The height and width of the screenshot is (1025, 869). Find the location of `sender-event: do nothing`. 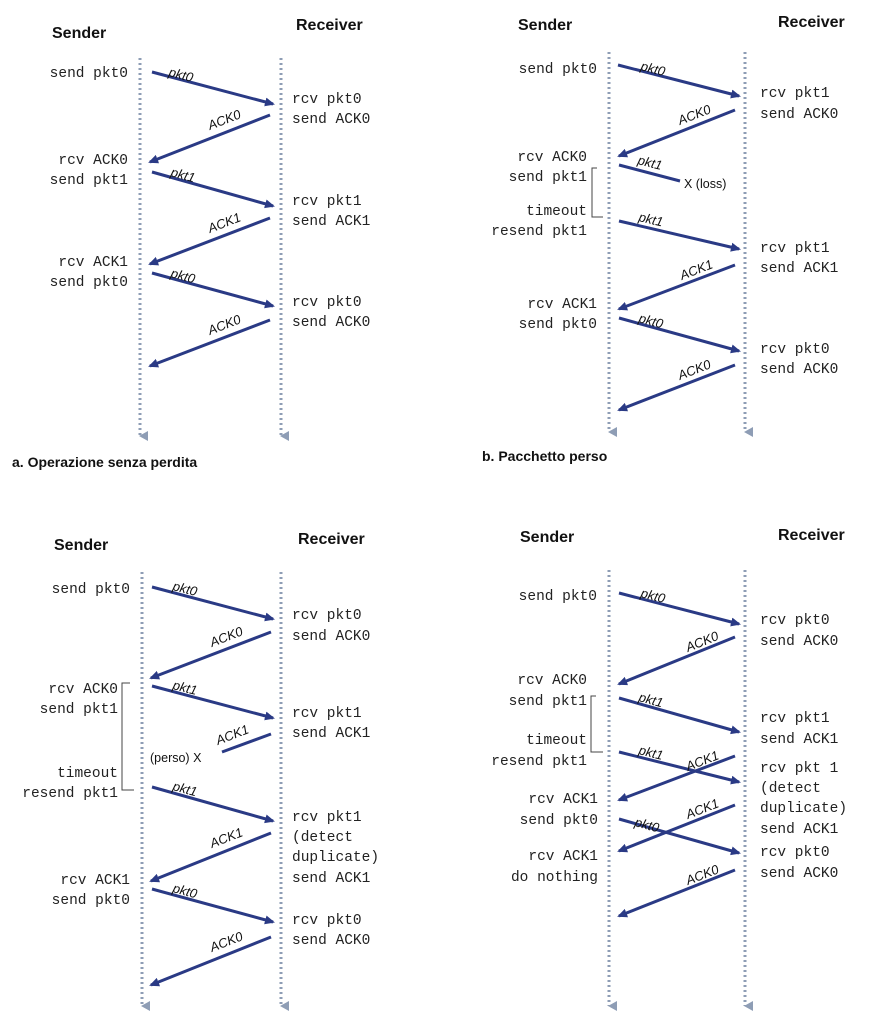

sender-event: do nothing is located at coordinates (554, 878).